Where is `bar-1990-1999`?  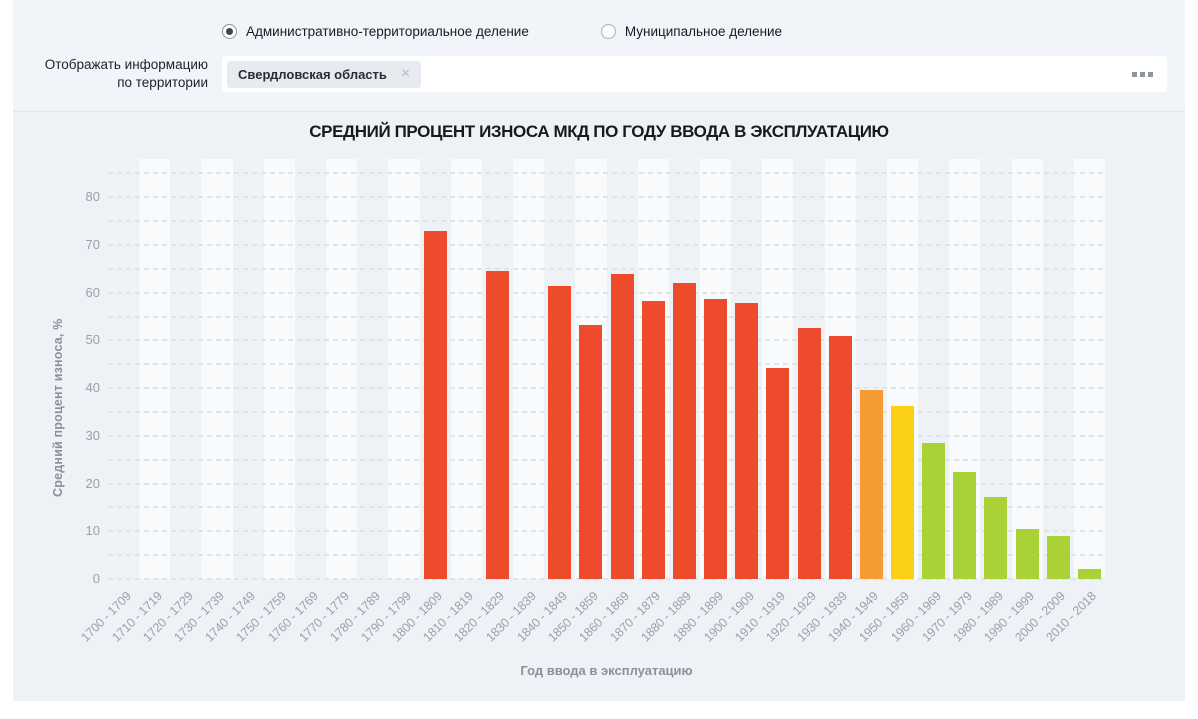 bar-1990-1999 is located at coordinates (1027, 554).